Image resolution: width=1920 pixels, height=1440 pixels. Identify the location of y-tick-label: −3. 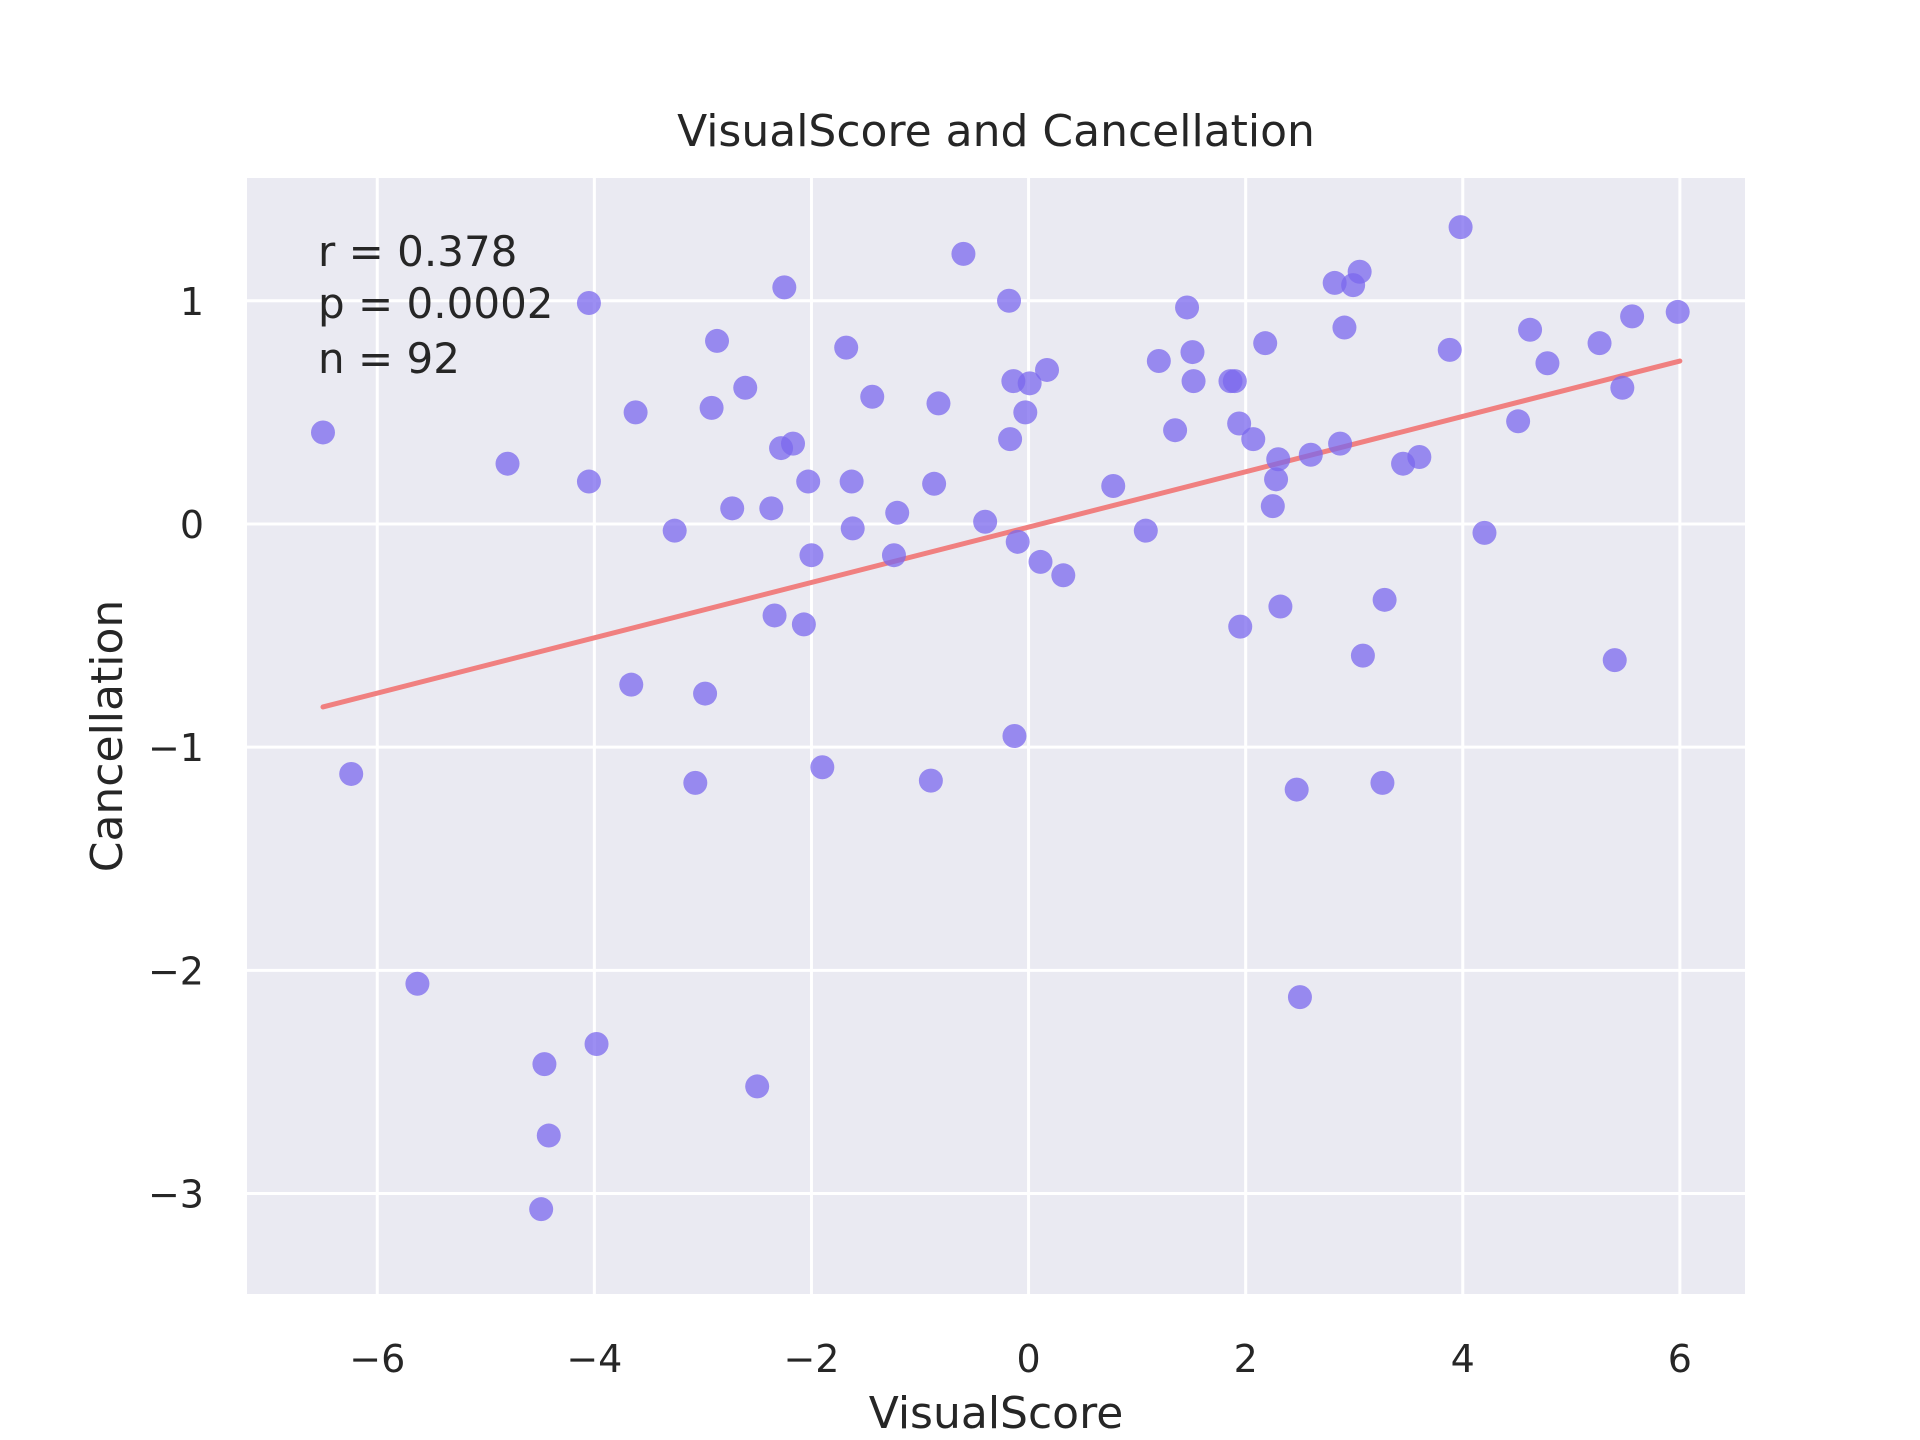
(176, 1195).